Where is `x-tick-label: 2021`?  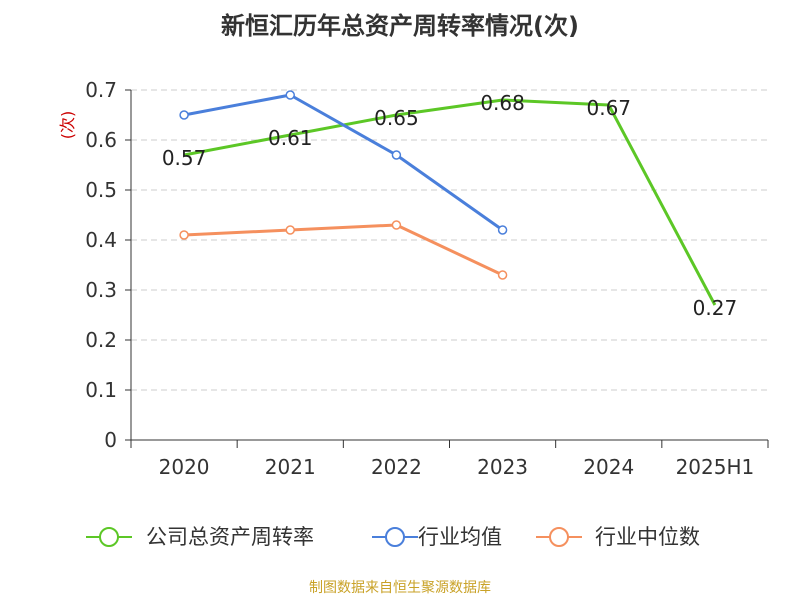 x-tick-label: 2021 is located at coordinates (290, 467).